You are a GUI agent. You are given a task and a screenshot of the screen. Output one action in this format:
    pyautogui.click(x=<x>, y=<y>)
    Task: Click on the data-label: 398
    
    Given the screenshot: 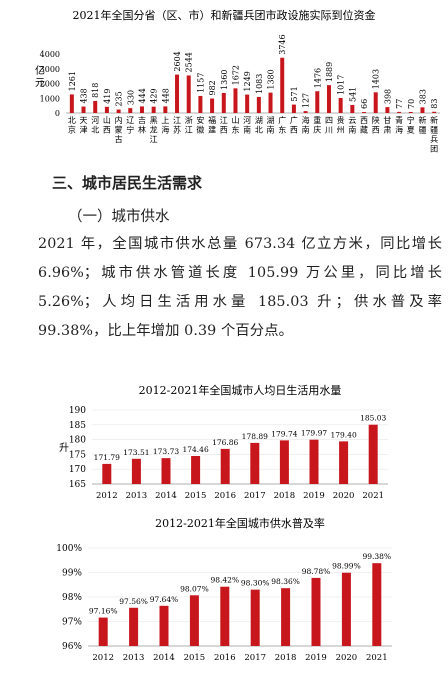 What is the action you would take?
    pyautogui.click(x=387, y=96)
    